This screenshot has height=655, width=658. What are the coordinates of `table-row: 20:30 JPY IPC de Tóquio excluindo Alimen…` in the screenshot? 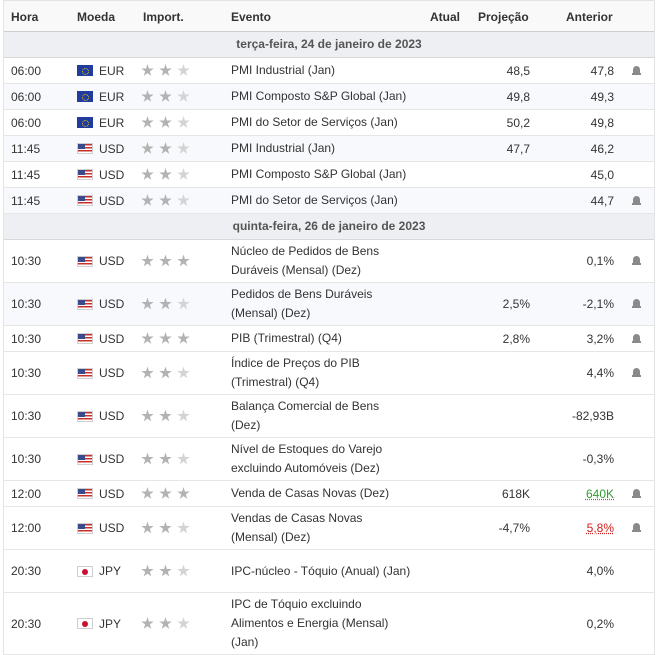 It's located at (329, 624).